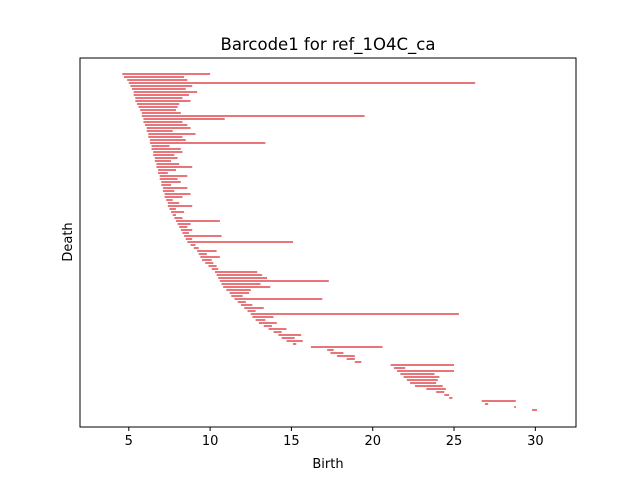  I want to click on x-tick-label: 30, so click(535, 441).